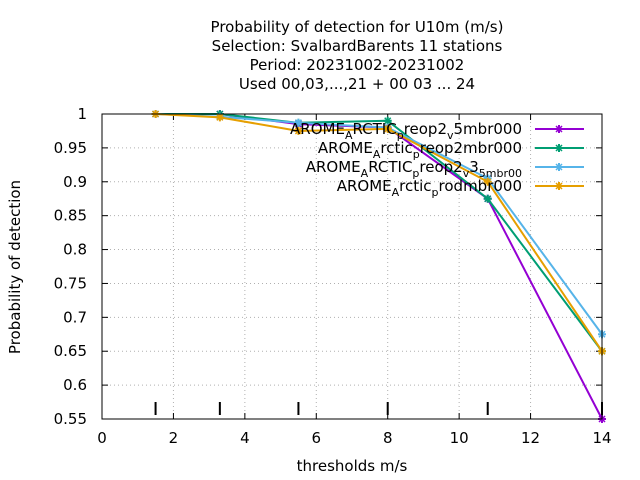 The height and width of the screenshot is (480, 640). Describe the element at coordinates (70, 351) in the screenshot. I see `y-tick-label: 0.65` at that location.